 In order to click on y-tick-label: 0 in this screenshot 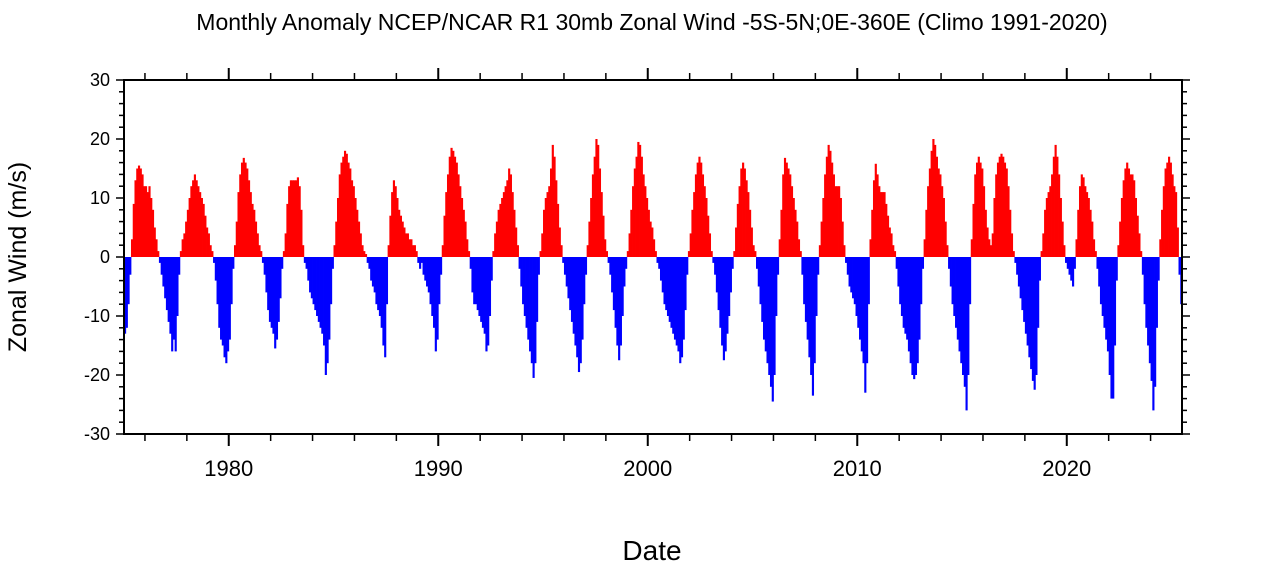, I will do `click(105, 257)`.